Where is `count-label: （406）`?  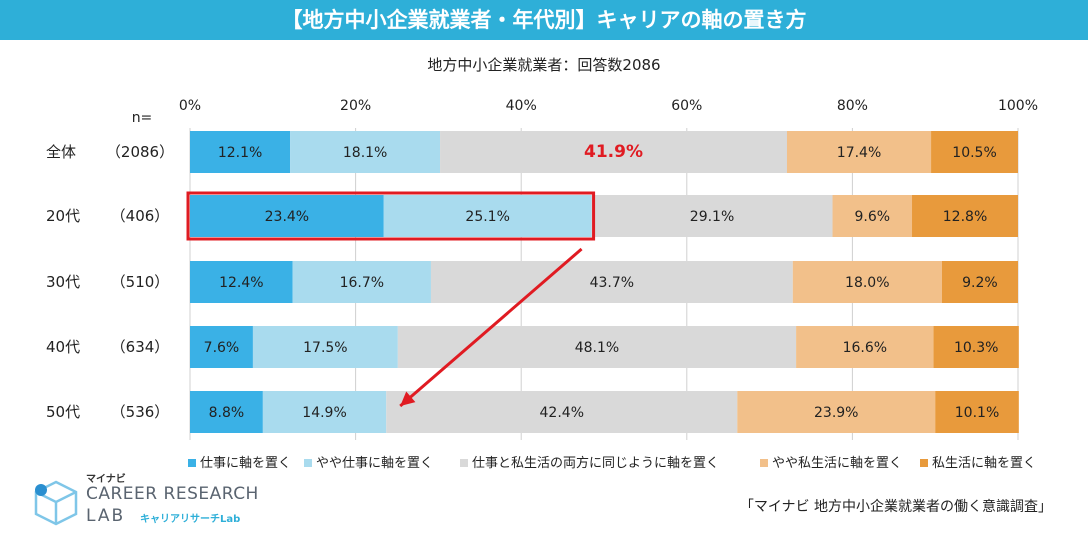 count-label: （406） is located at coordinates (140, 216).